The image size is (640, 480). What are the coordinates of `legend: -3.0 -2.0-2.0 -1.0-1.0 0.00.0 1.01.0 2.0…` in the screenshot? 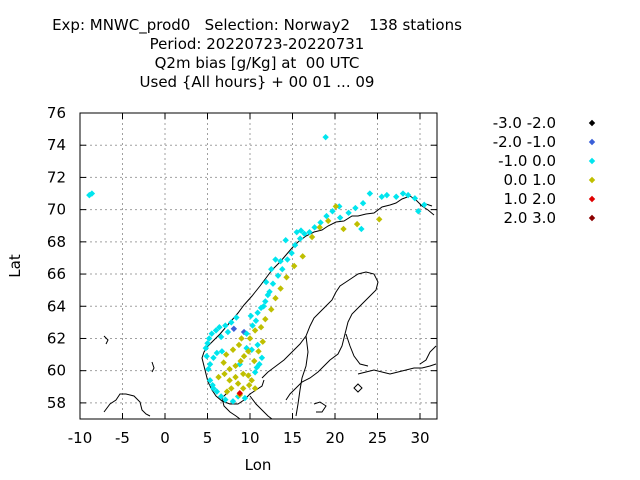 It's located at (544, 170).